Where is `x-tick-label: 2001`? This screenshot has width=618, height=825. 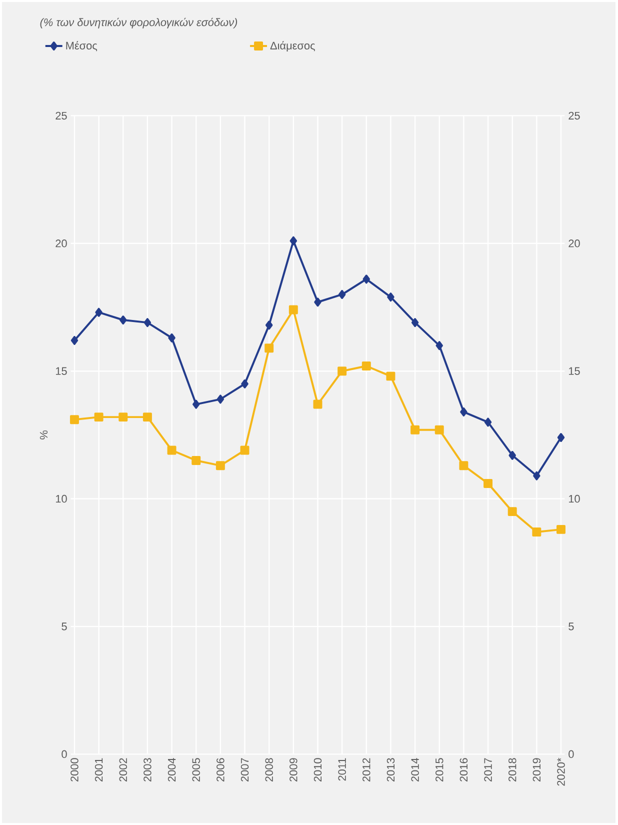 x-tick-label: 2001 is located at coordinates (99, 770).